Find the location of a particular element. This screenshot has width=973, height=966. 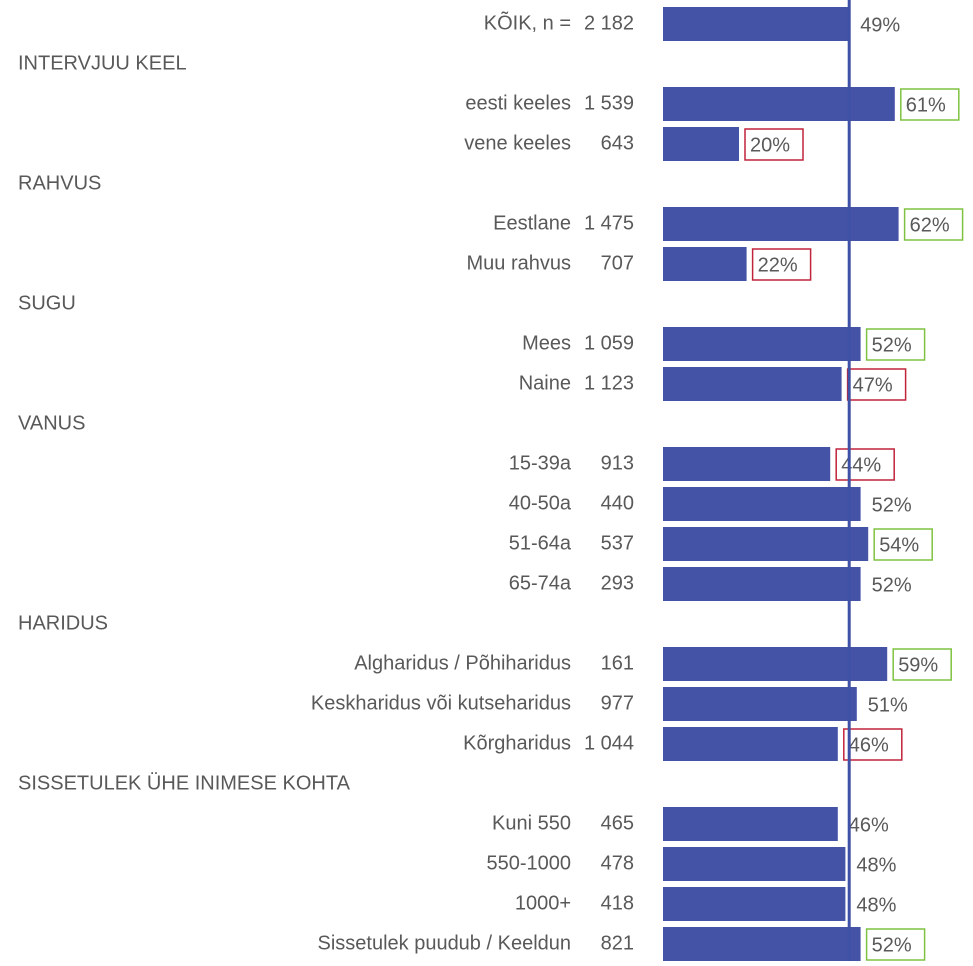

category-label: Algharidus / Põhiharidus is located at coordinates (462, 663).